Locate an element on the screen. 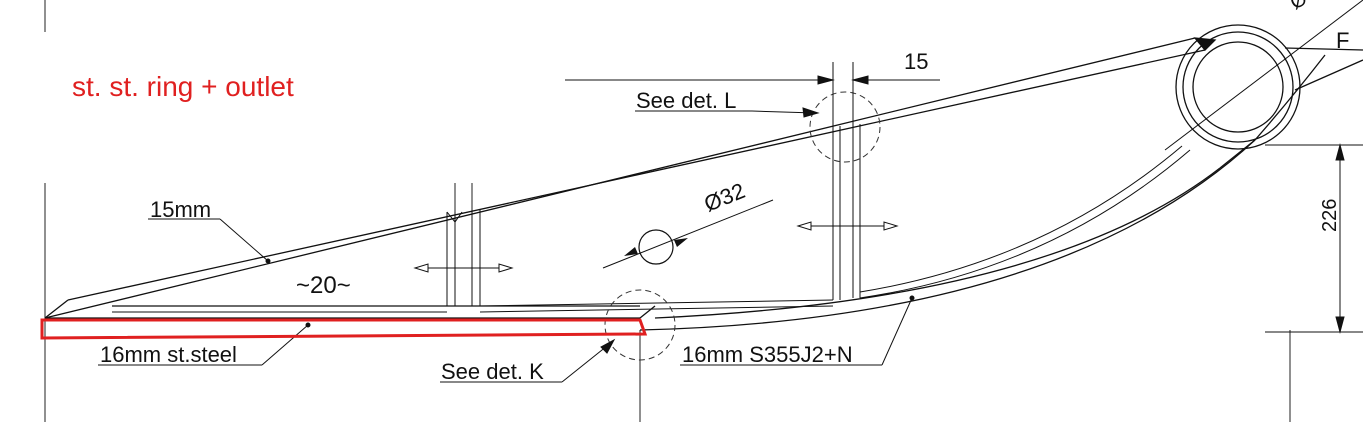 Image resolution: width=1363 pixels, height=422 pixels. hub-ring is located at coordinates (1263, 75).